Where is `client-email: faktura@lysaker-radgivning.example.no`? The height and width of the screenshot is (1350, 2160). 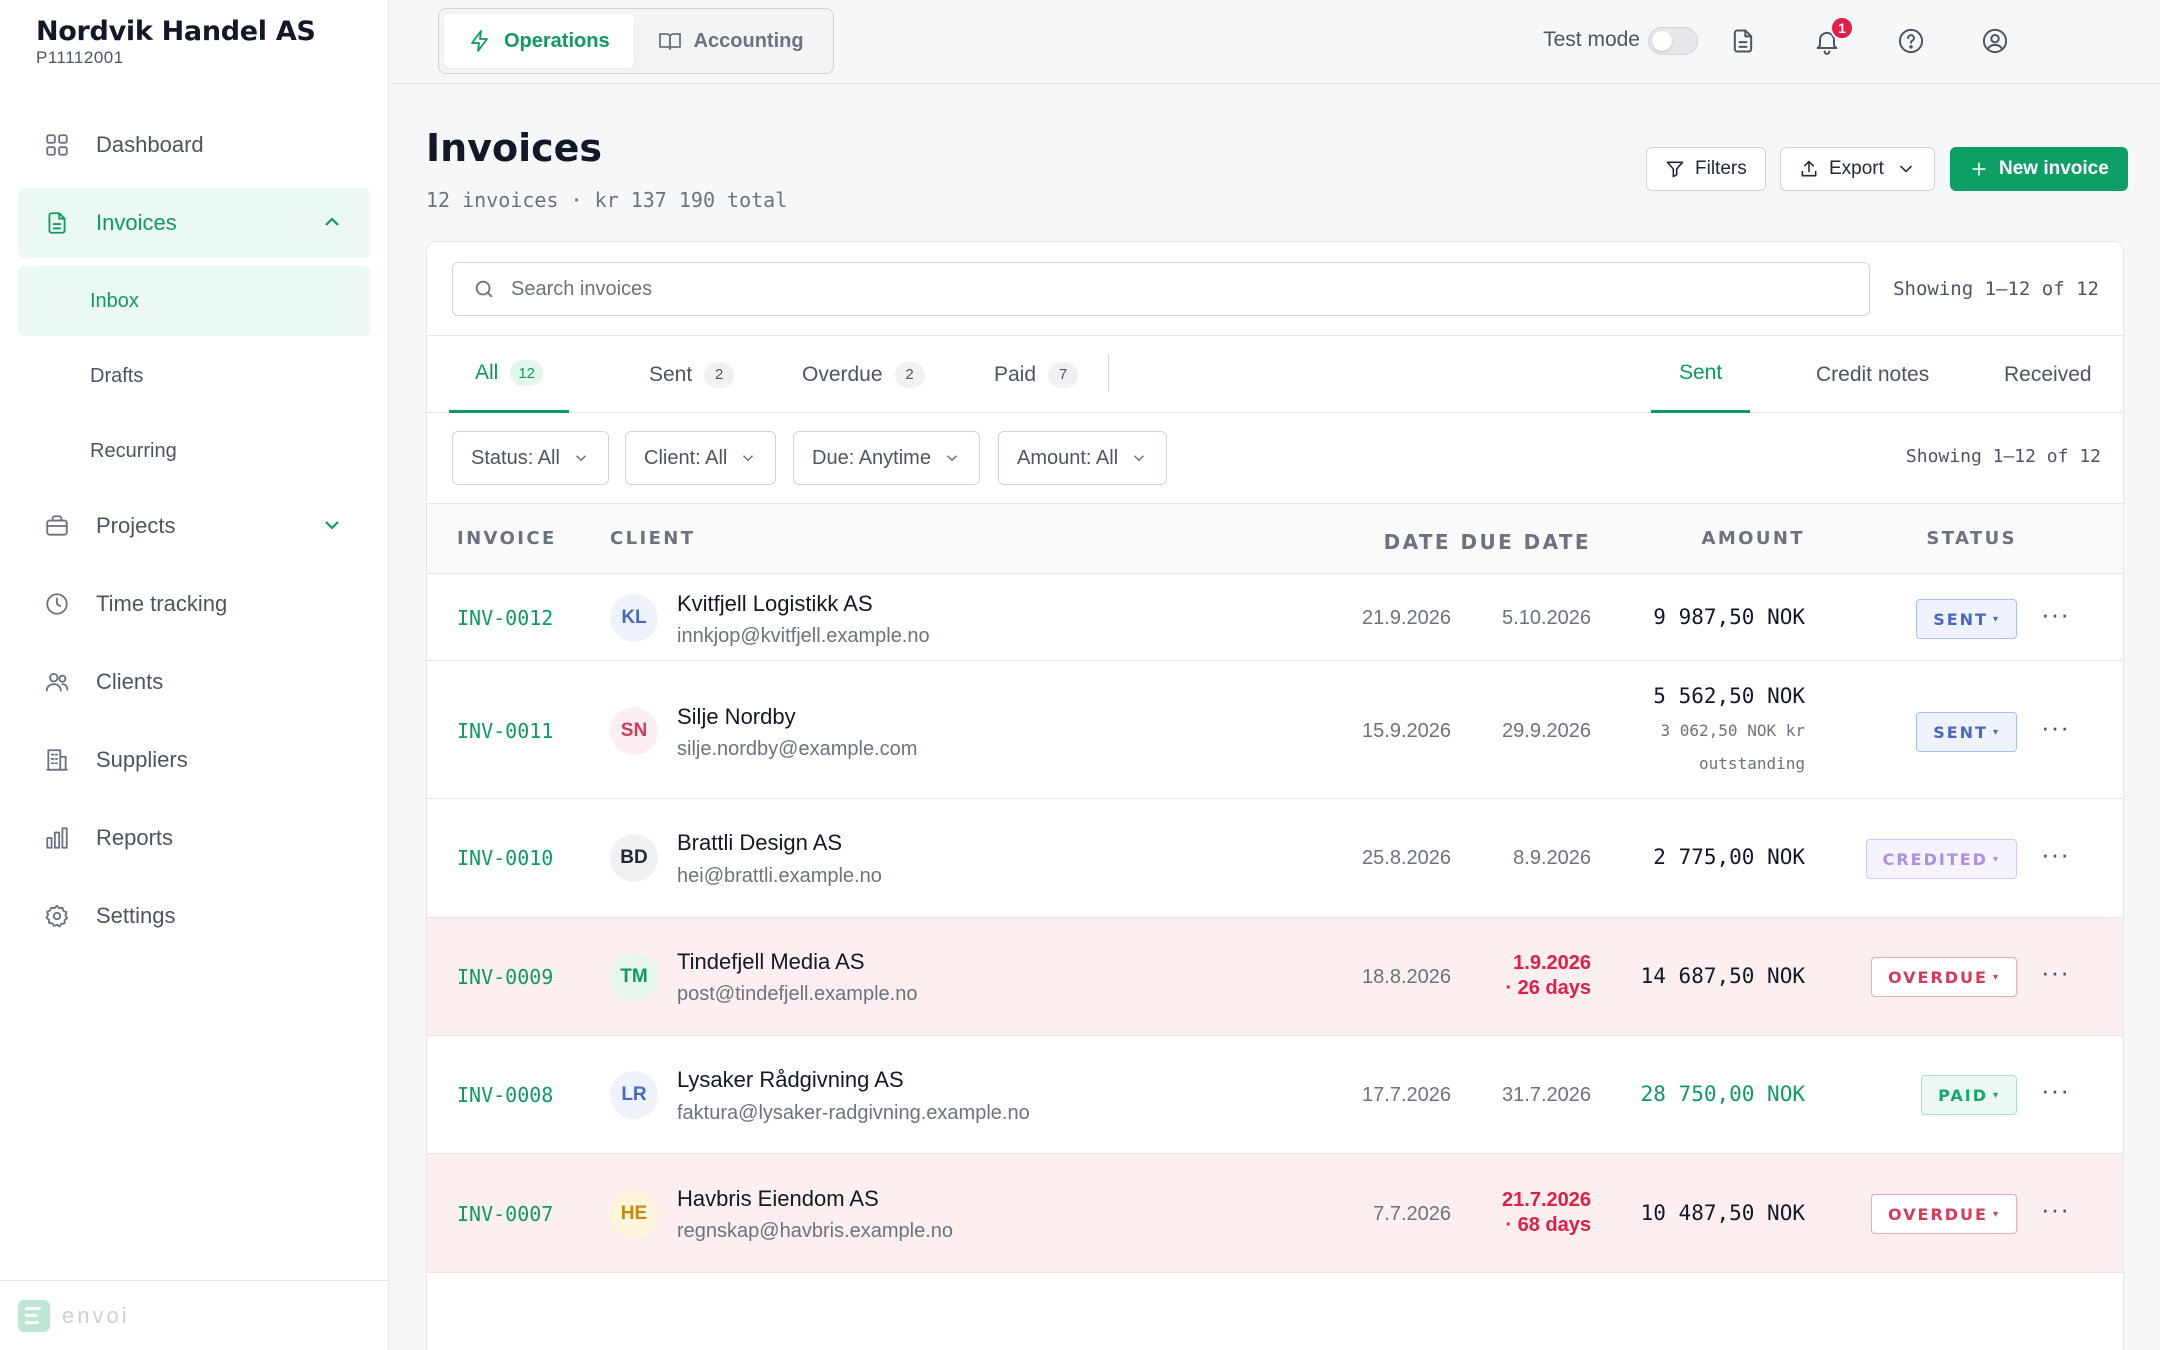 client-email: faktura@lysaker-radgivning.example.no is located at coordinates (853, 1113).